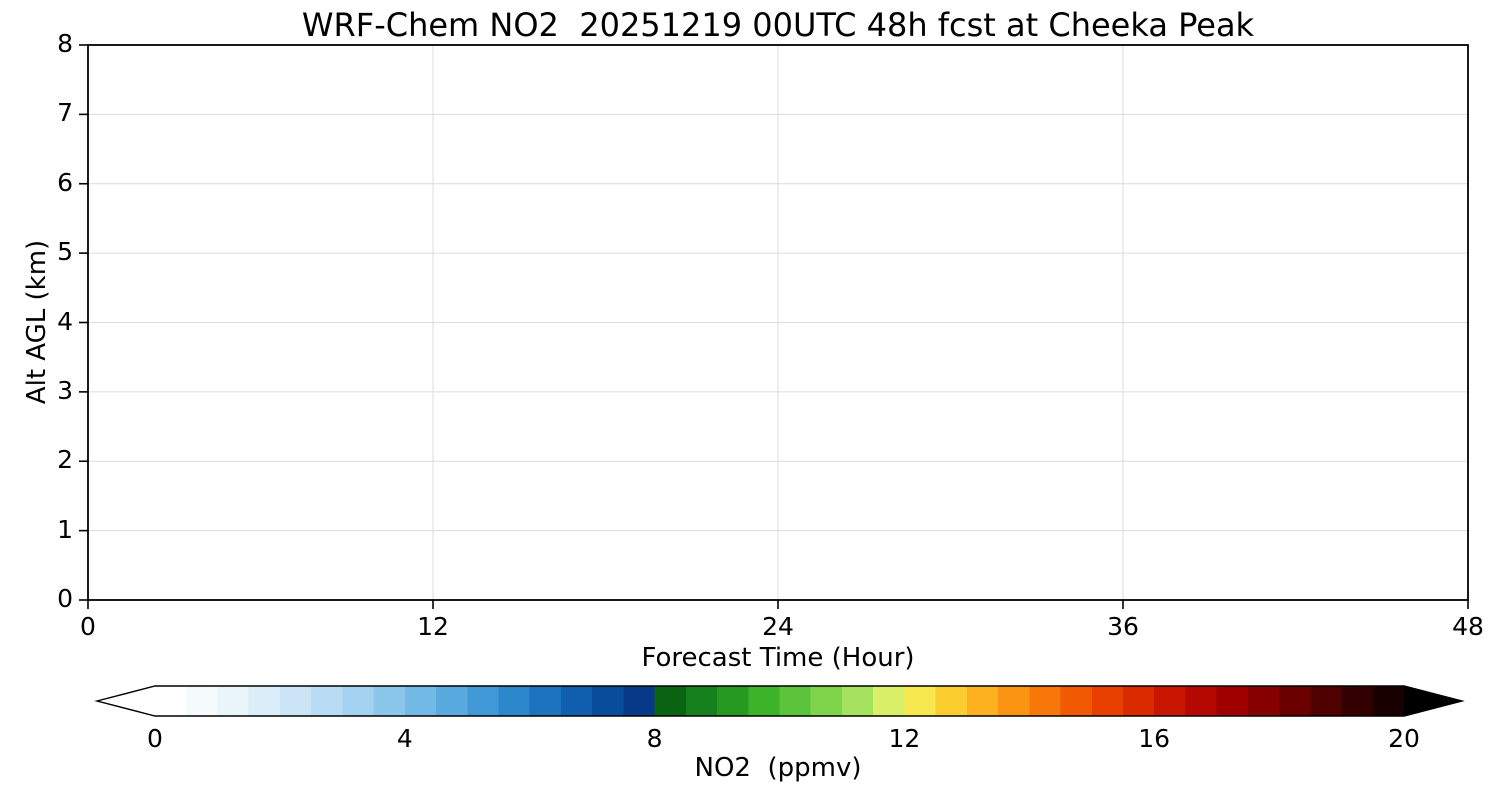 This screenshot has width=1500, height=800. What do you see at coordinates (1404, 738) in the screenshot?
I see `colorbar-tick-label: 20` at bounding box center [1404, 738].